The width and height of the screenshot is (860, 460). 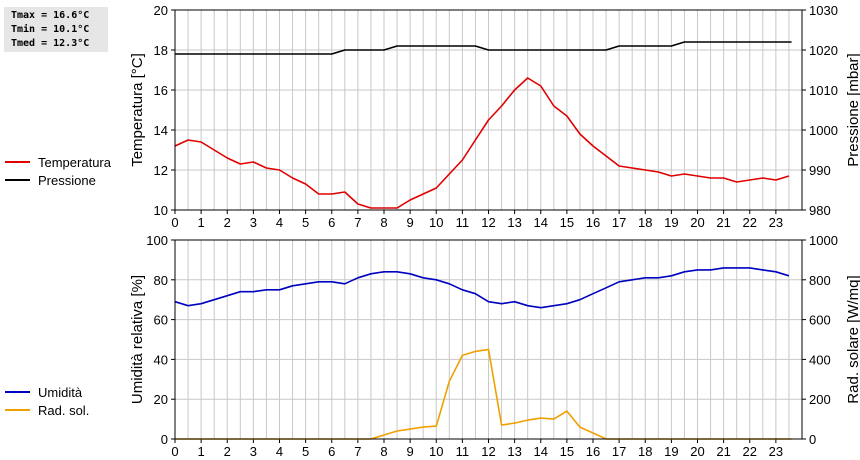 I want to click on panel2-x-tick-label: 17, so click(x=619, y=451).